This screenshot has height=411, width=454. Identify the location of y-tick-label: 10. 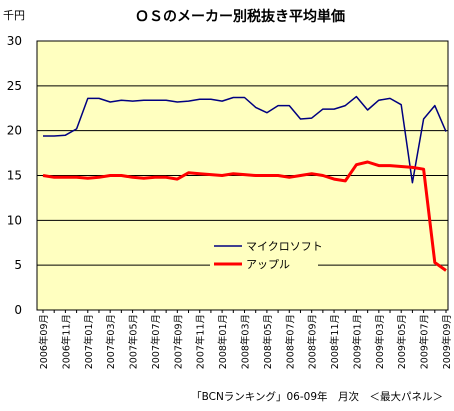
(14, 220).